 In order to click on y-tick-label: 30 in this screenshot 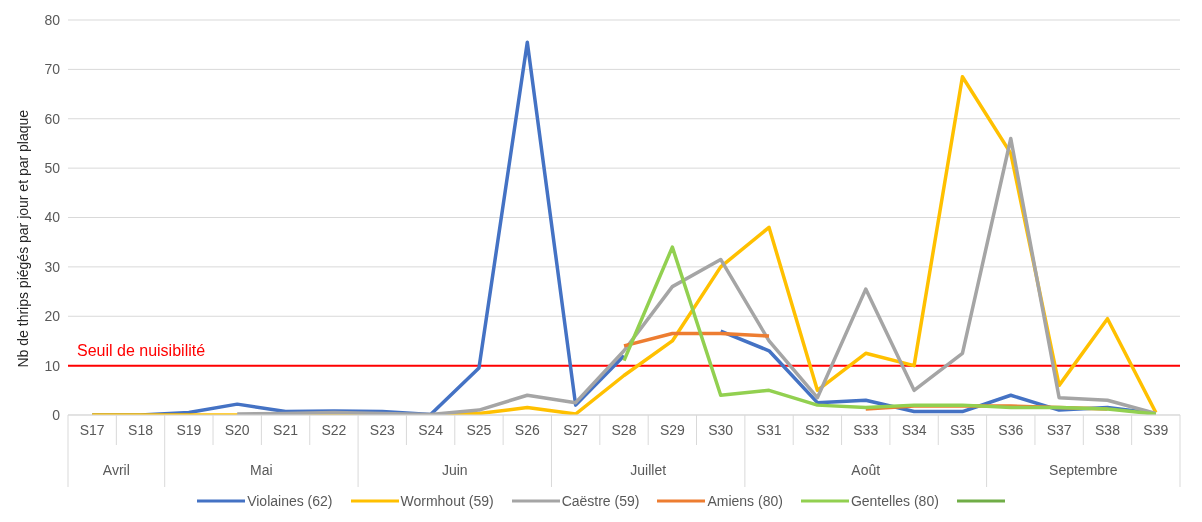, I will do `click(52, 266)`.